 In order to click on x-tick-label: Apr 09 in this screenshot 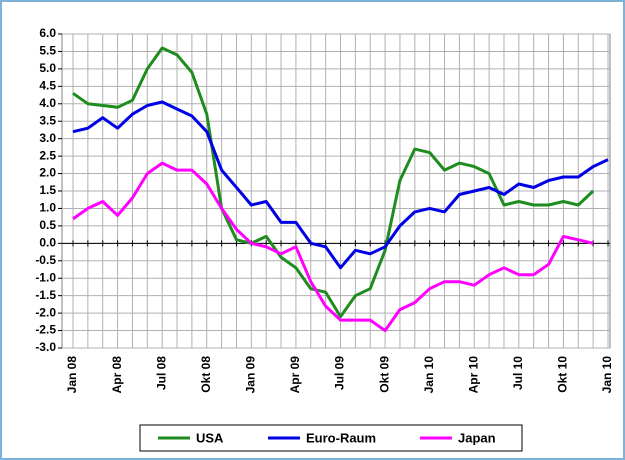, I will do `click(295, 375)`.